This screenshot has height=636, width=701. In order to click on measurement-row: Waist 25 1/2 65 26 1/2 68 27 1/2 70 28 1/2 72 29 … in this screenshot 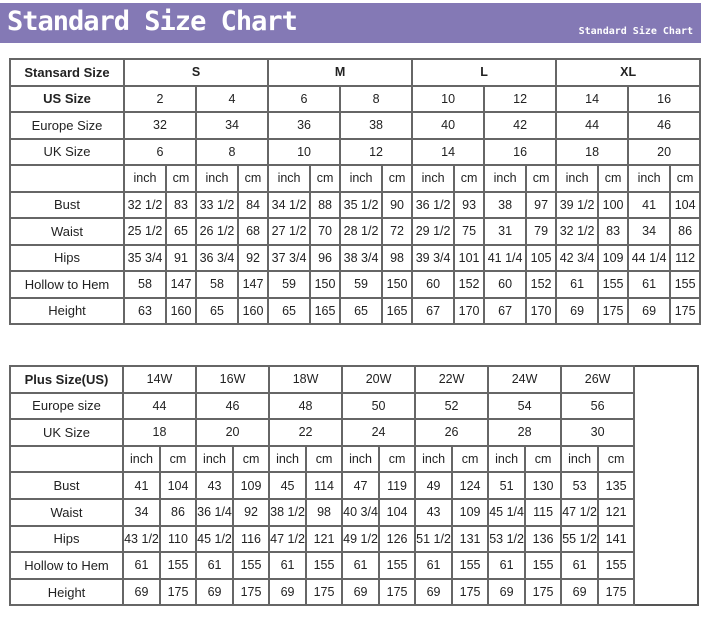, I will do `click(355, 231)`.